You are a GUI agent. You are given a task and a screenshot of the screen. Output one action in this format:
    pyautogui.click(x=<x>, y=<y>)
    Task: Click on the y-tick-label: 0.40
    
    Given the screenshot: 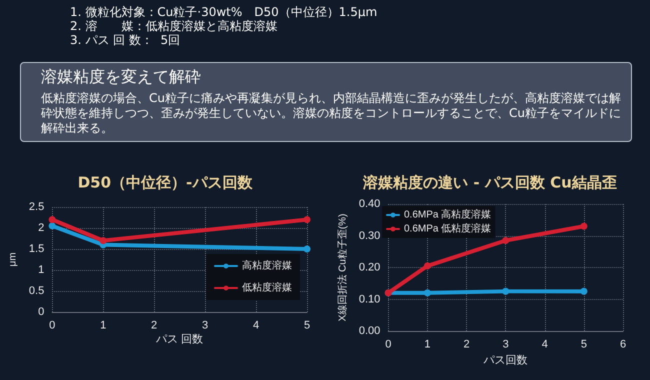 What is the action you would take?
    pyautogui.click(x=369, y=204)
    